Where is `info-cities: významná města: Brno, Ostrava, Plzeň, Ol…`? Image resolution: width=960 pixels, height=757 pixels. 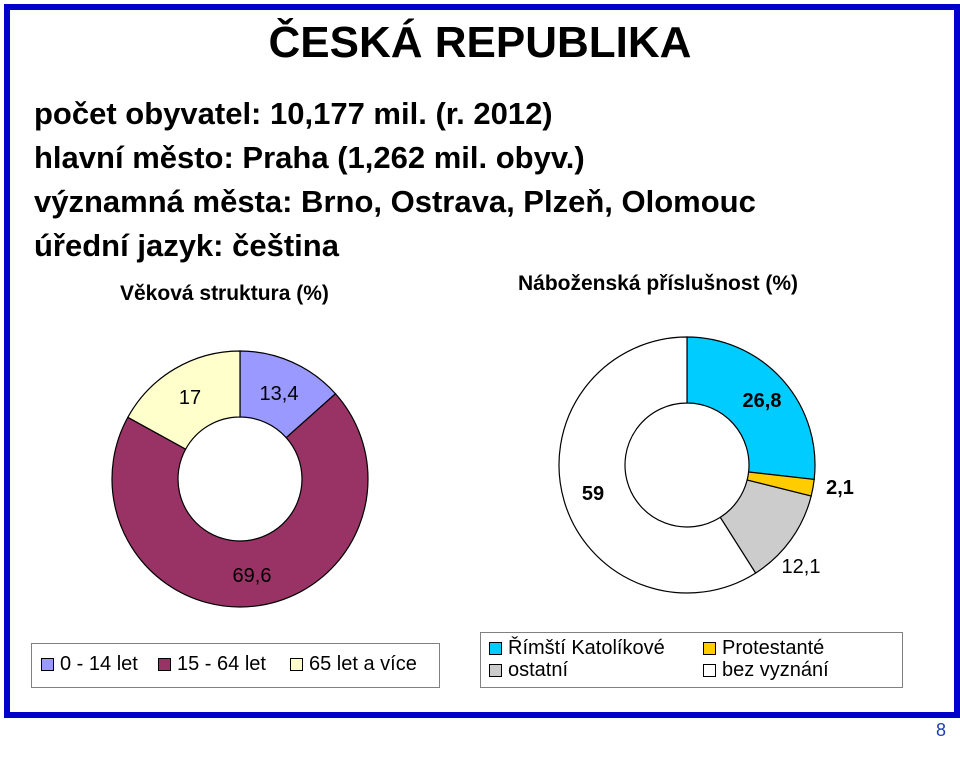 info-cities: významná města: Brno, Ostrava, Plzeň, Ol… is located at coordinates (395, 201).